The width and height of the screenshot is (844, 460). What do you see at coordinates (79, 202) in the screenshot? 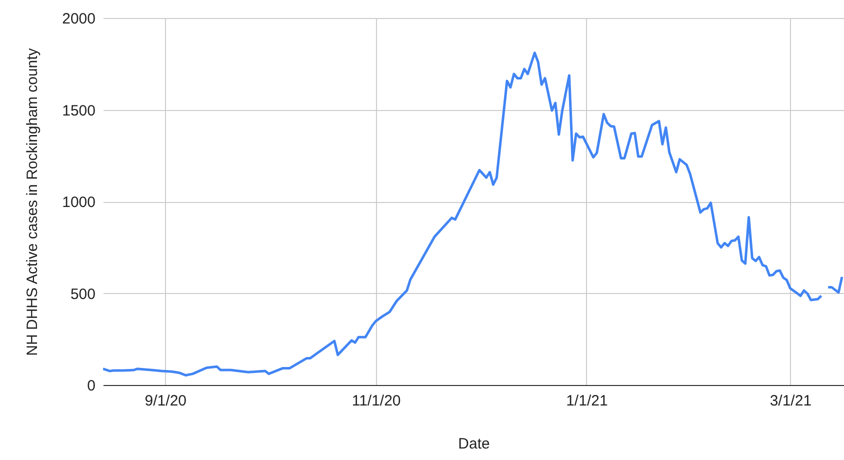
I see `y-tick-label: 1000` at bounding box center [79, 202].